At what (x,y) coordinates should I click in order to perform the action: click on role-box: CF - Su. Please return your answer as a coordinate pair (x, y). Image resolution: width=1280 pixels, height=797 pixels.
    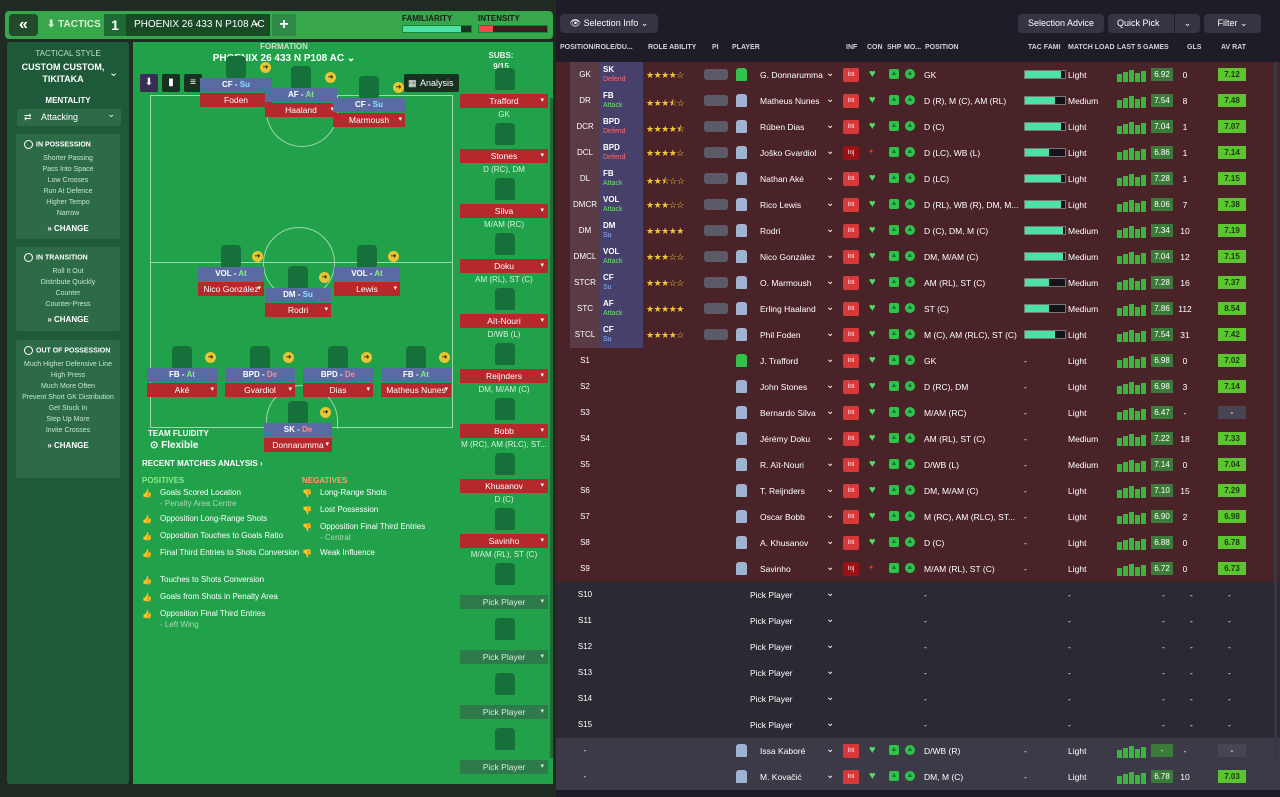
    Looking at the image, I should click on (369, 105).